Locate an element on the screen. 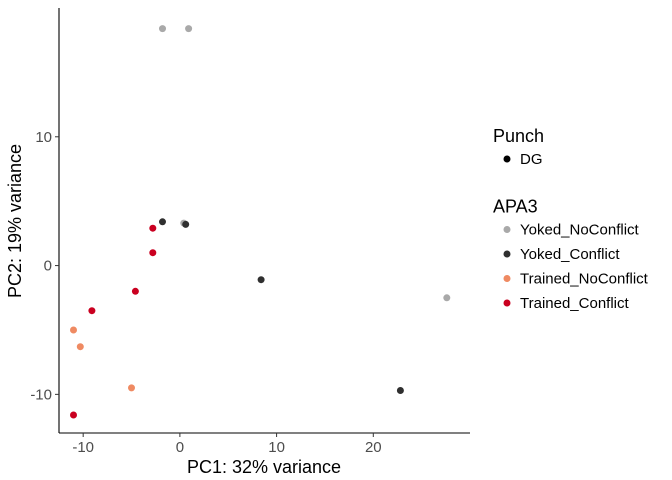 The image size is (672, 480). x-tick-label: 0 is located at coordinates (180, 447).